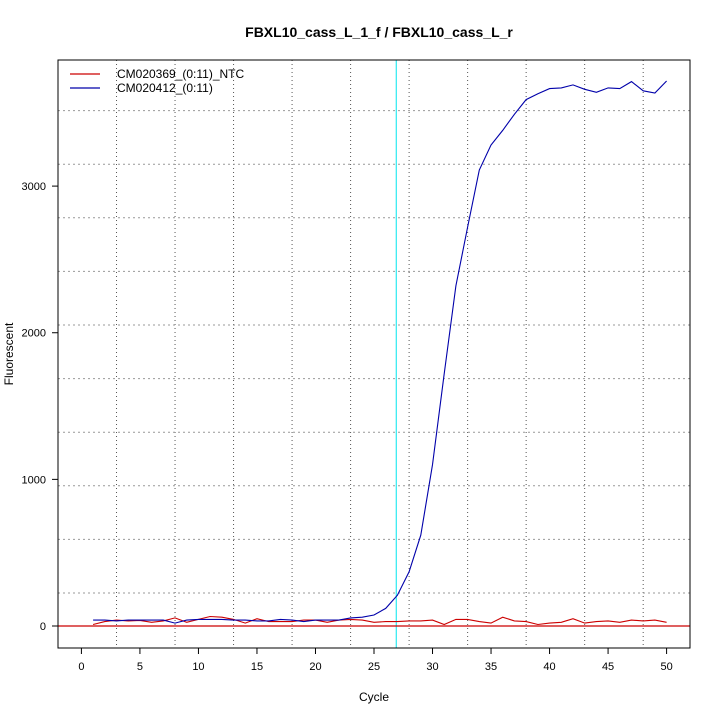 The width and height of the screenshot is (720, 720). What do you see at coordinates (374, 697) in the screenshot?
I see `x-axis-label: Cycle` at bounding box center [374, 697].